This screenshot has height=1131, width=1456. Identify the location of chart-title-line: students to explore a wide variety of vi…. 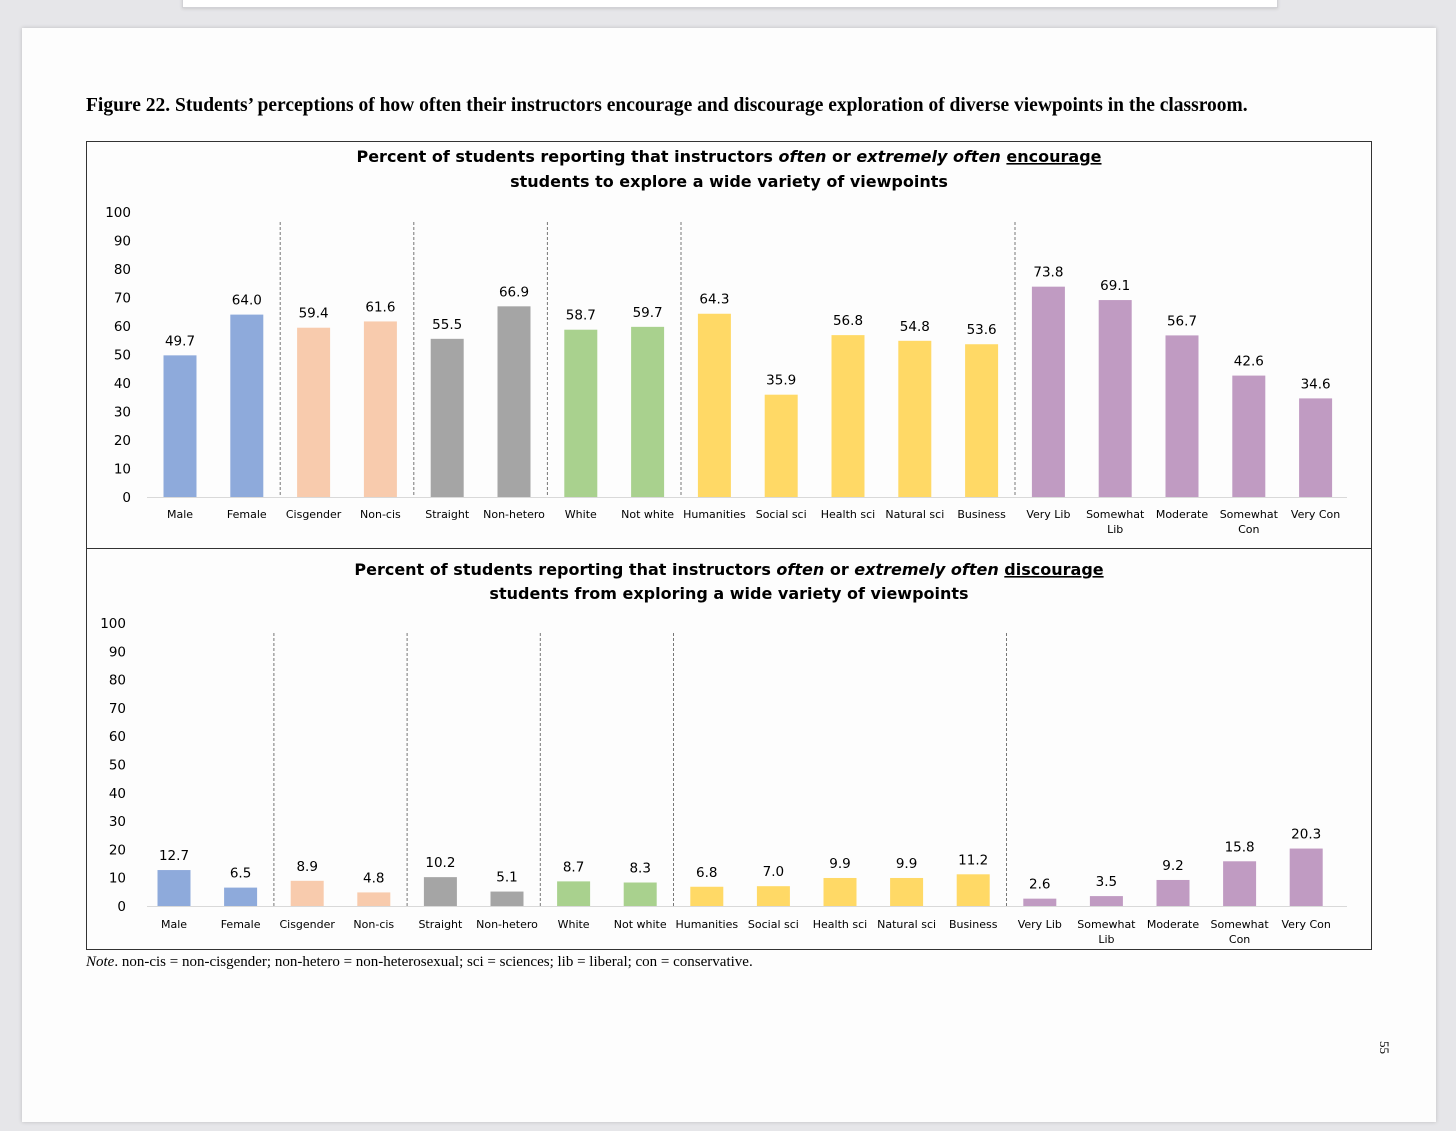
(729, 181).